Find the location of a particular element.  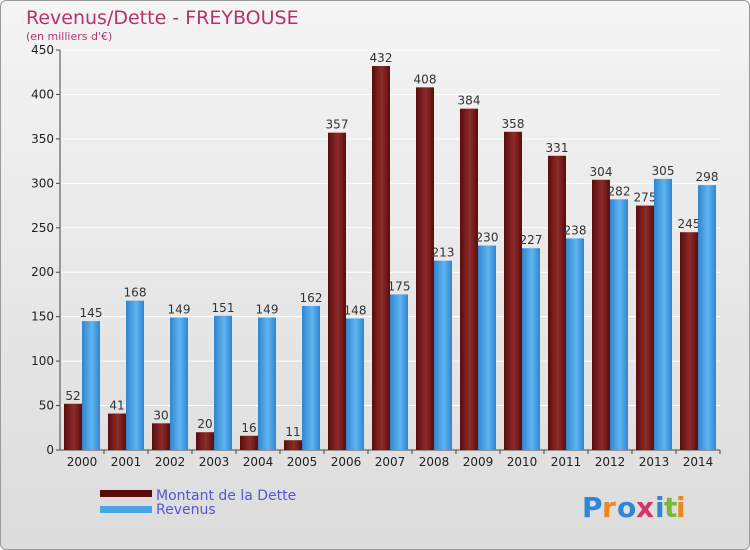

x-tick-label: 2006 is located at coordinates (346, 462).